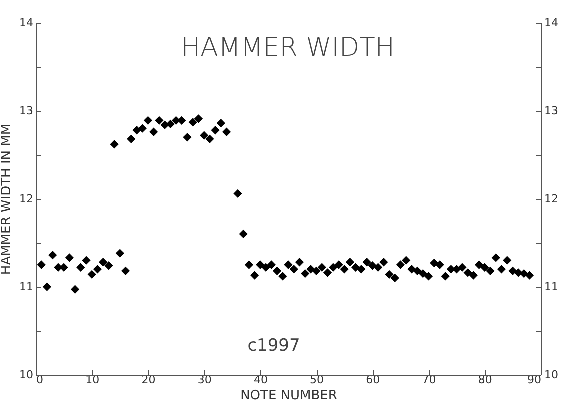 The image size is (584, 409). I want to click on y-tick-label: 13, so click(27, 111).